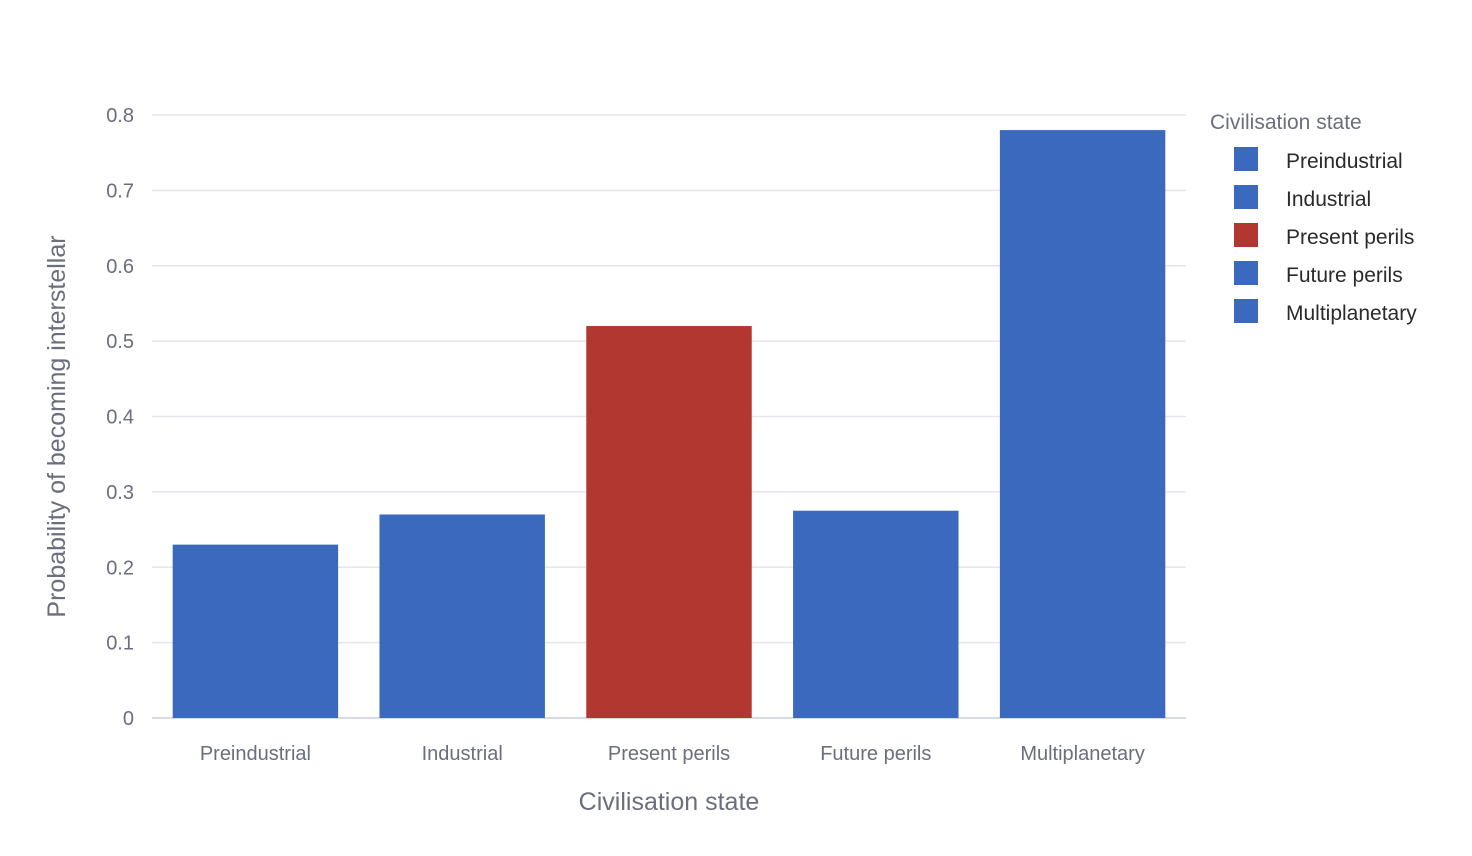 The height and width of the screenshot is (856, 1472). Describe the element at coordinates (255, 754) in the screenshot. I see `x-tick-label: Preindustrial` at that location.